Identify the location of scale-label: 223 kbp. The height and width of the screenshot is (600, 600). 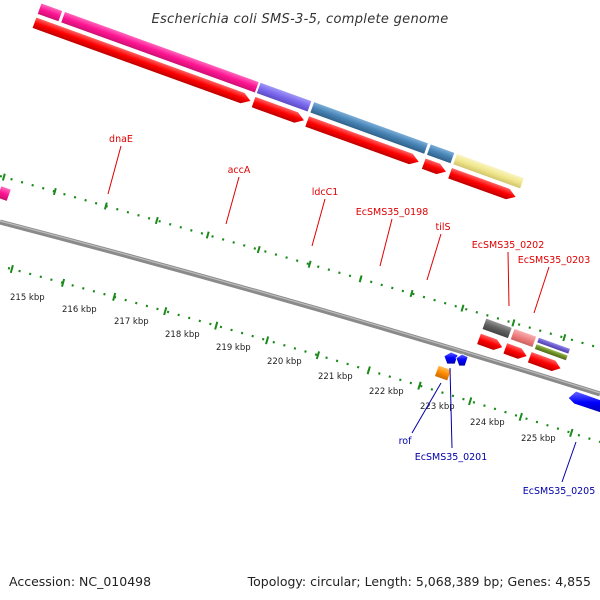
(437, 407).